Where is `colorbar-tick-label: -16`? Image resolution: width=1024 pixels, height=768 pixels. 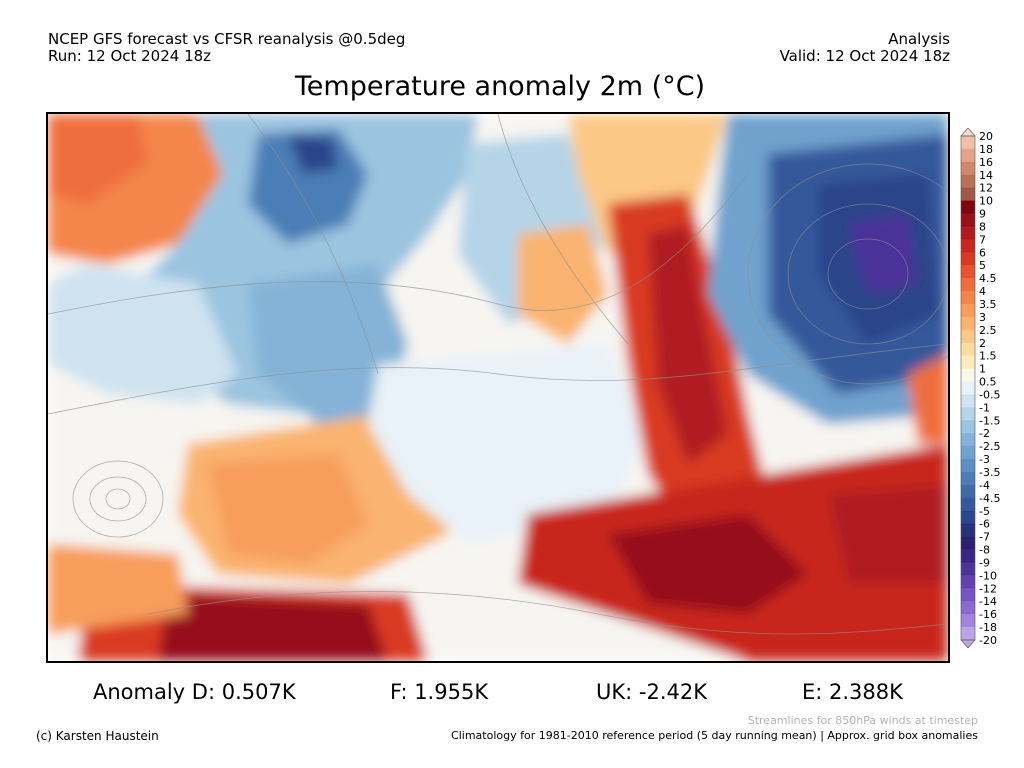
colorbar-tick-label: -16 is located at coordinates (988, 614).